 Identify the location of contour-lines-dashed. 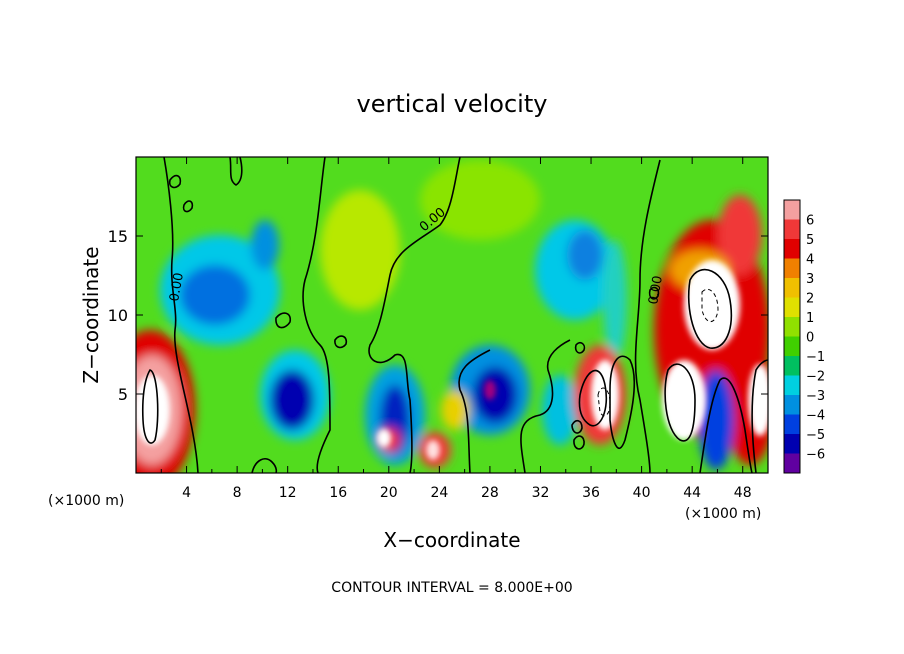
(658, 352).